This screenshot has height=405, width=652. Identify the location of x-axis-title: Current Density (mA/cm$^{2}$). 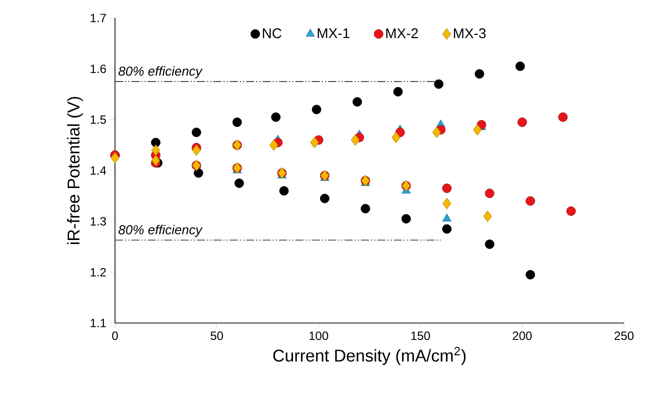
(369, 356).